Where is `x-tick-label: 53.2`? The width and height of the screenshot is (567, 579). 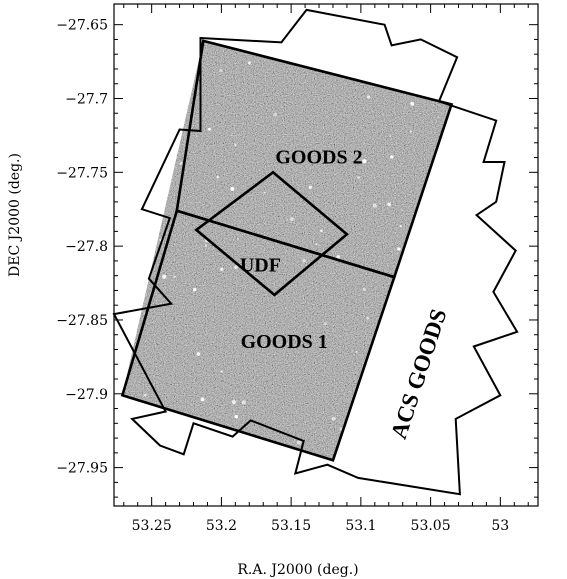
x-tick-label: 53.2 is located at coordinates (221, 526).